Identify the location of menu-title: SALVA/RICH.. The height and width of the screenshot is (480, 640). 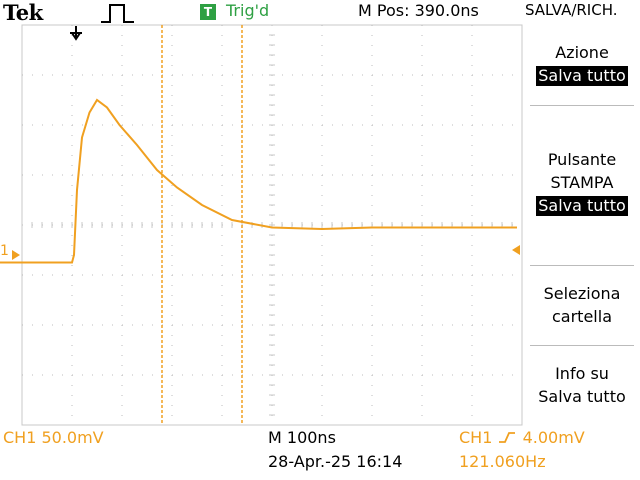
(571, 10).